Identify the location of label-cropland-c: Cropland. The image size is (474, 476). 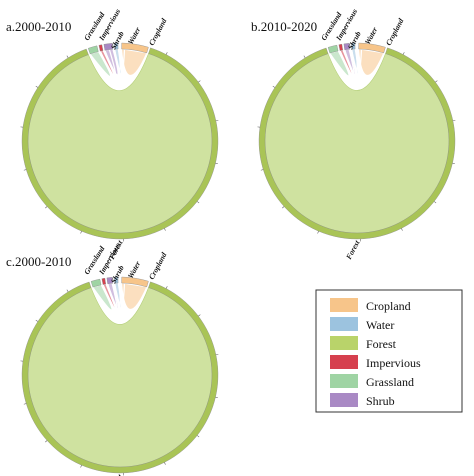
(158, 266).